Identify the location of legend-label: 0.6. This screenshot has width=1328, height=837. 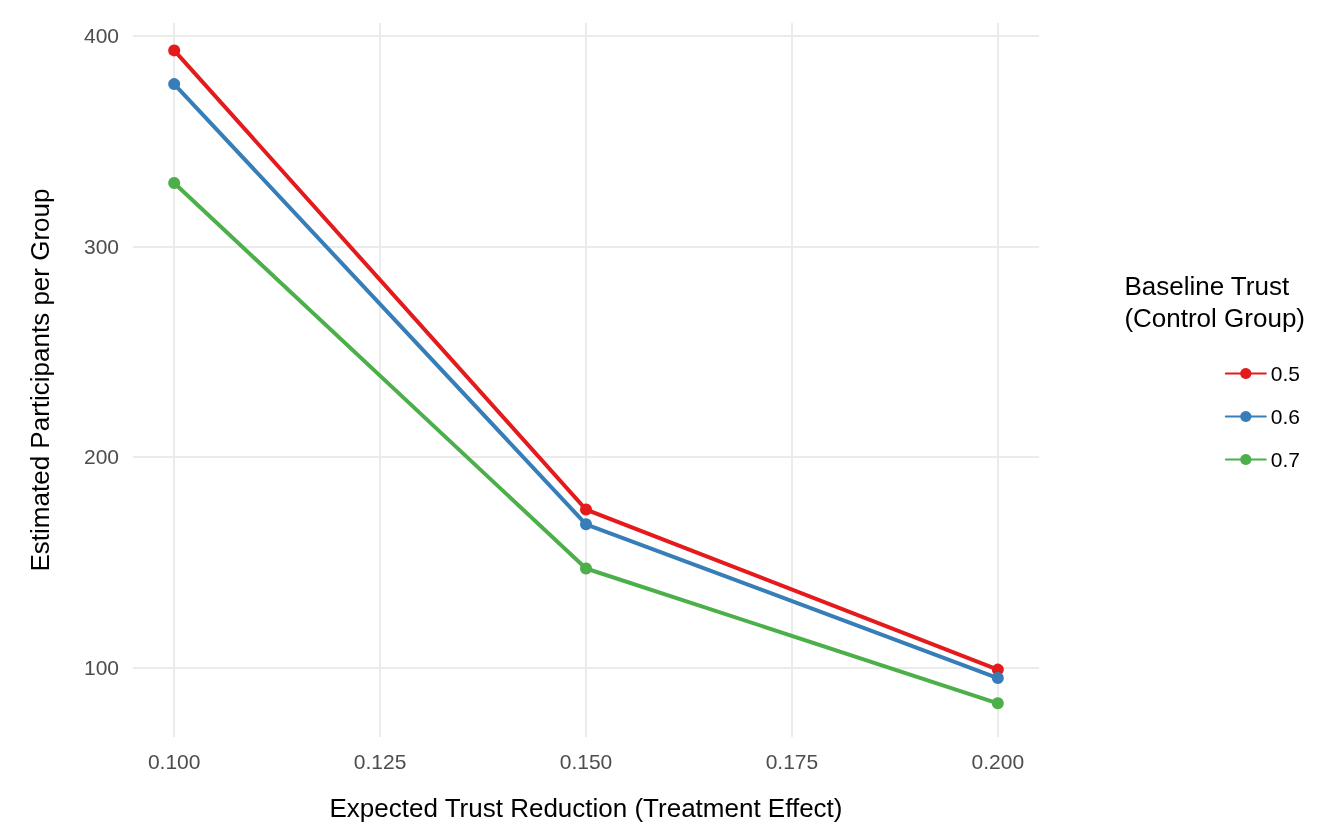
(1285, 416).